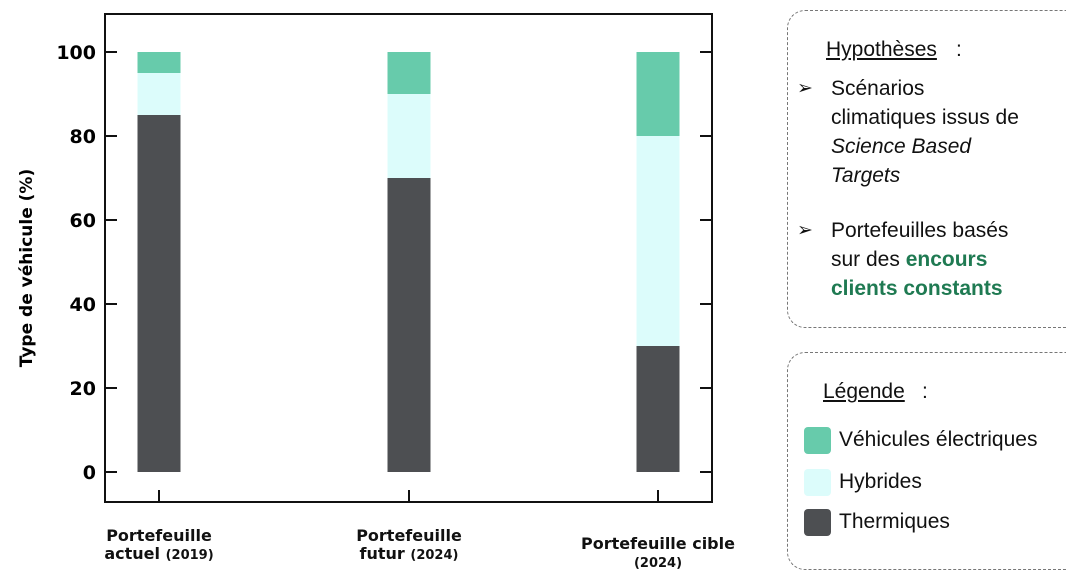  I want to click on y-tick-label: 0, so click(89, 473).